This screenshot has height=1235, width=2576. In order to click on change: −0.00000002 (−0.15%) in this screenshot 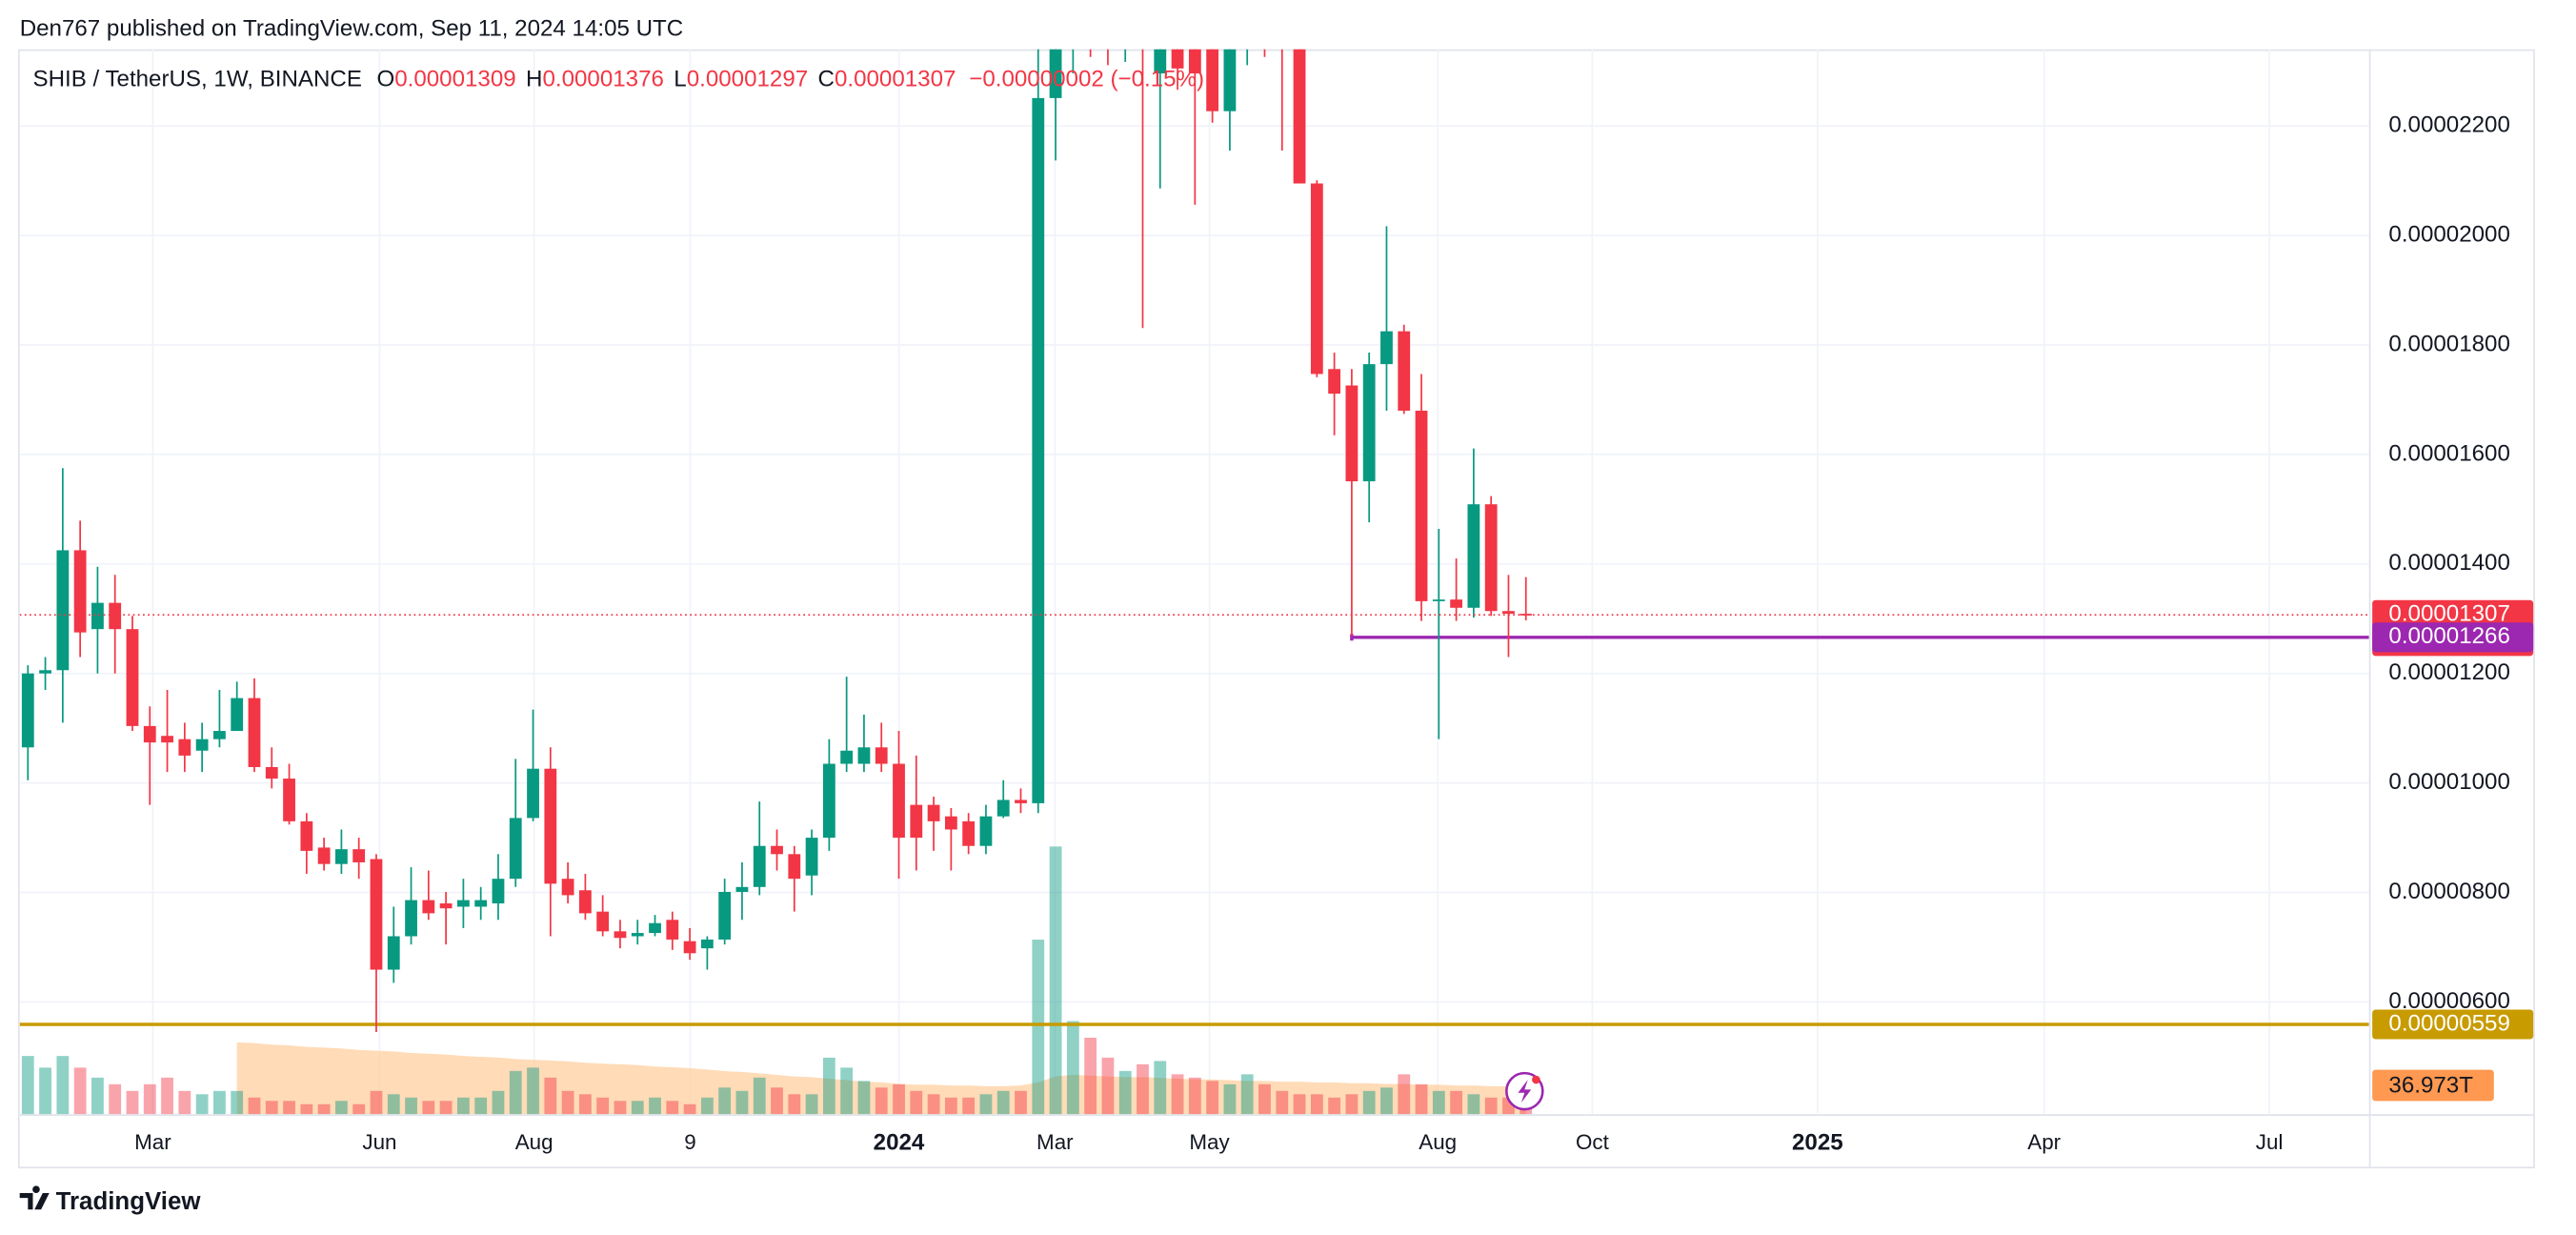, I will do `click(1086, 79)`.